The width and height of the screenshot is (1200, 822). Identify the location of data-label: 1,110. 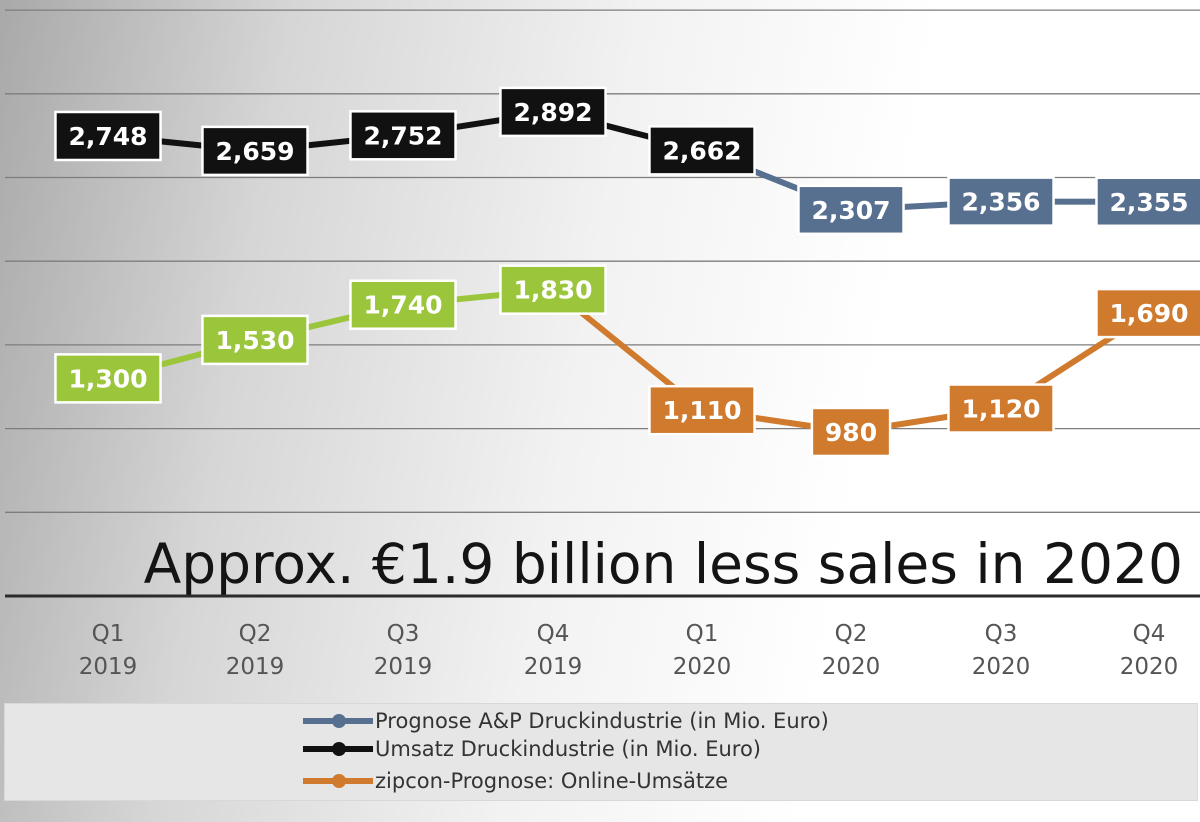
(702, 410).